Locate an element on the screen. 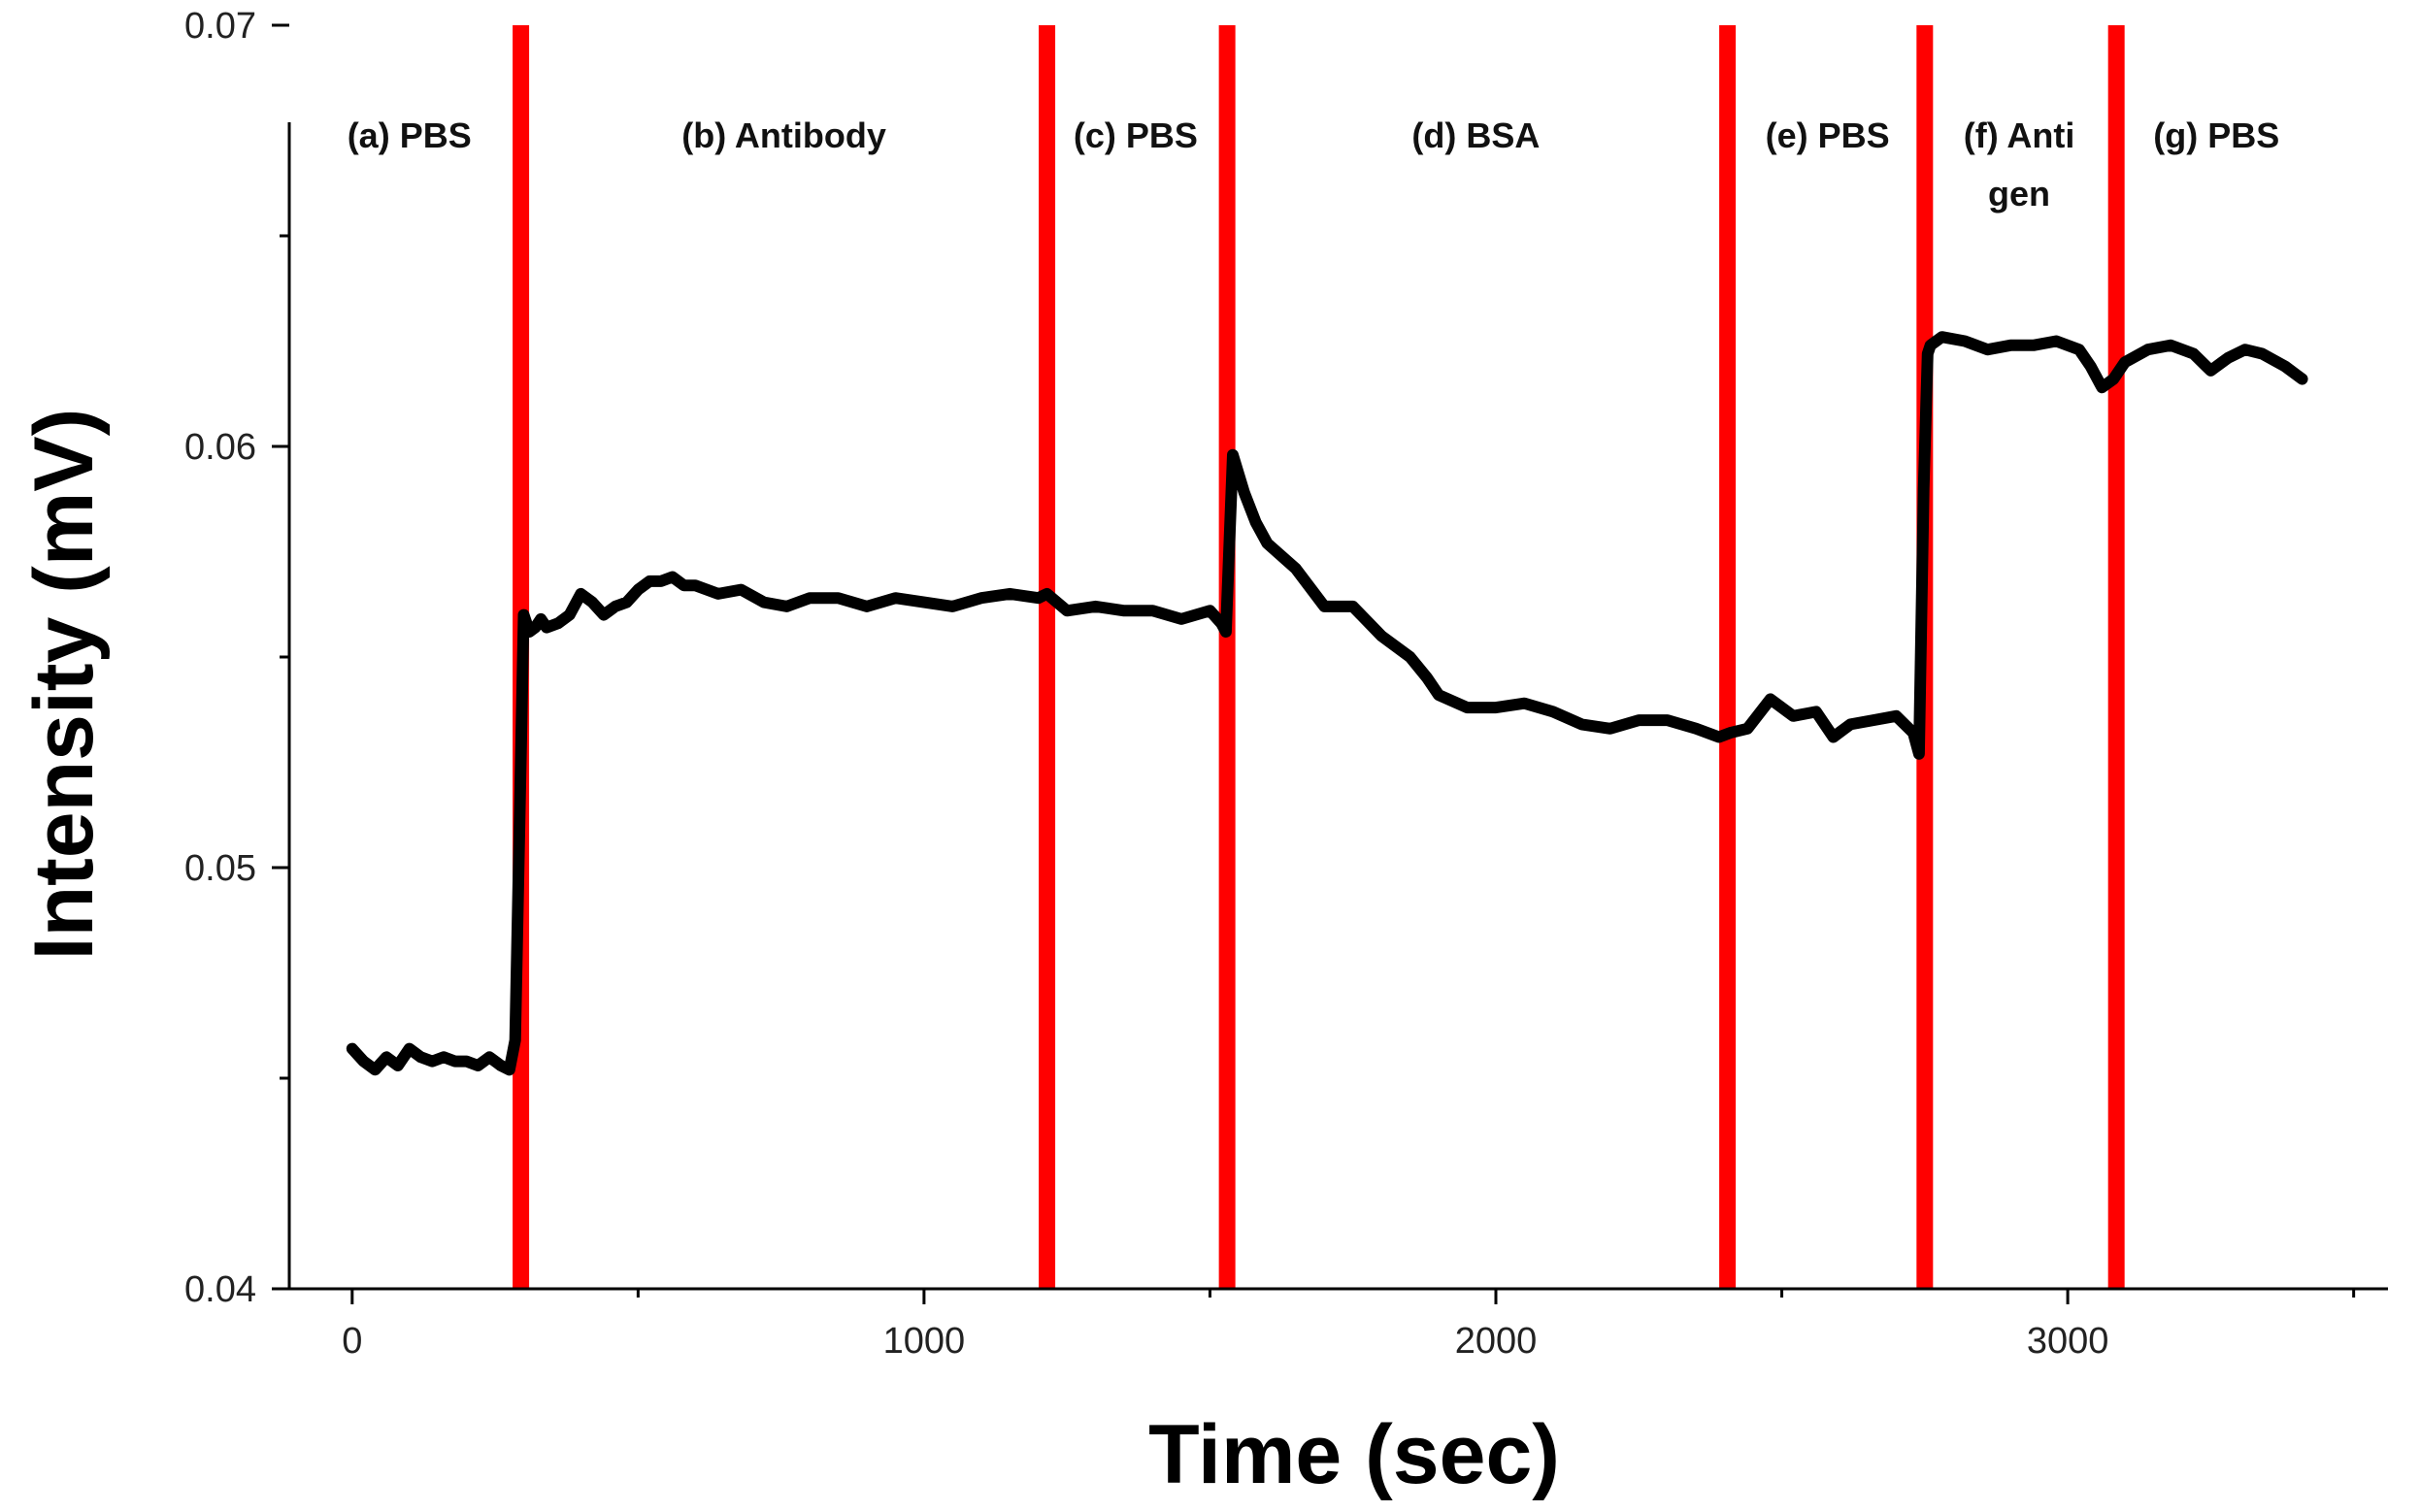  y-tick-label-1: 0.05 is located at coordinates (220, 868).